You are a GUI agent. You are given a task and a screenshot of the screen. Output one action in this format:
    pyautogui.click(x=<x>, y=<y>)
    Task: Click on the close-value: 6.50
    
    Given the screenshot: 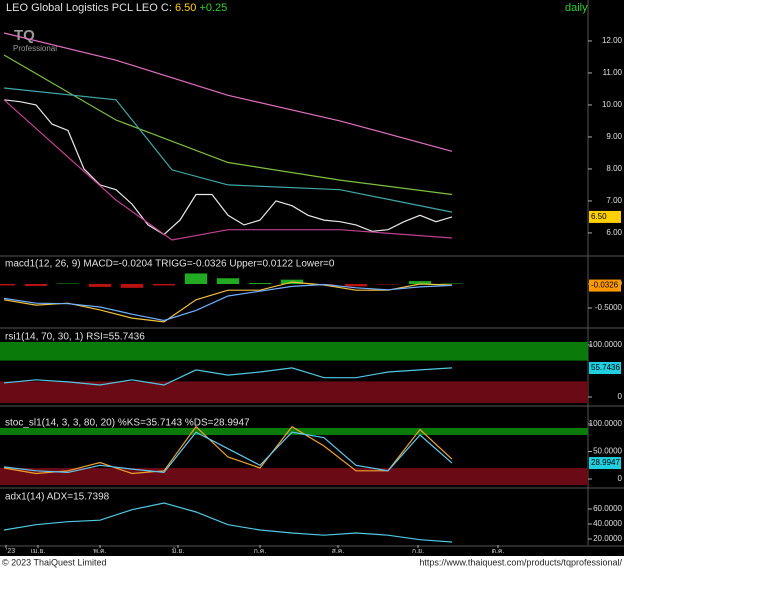 What is the action you would take?
    pyautogui.click(x=185, y=8)
    